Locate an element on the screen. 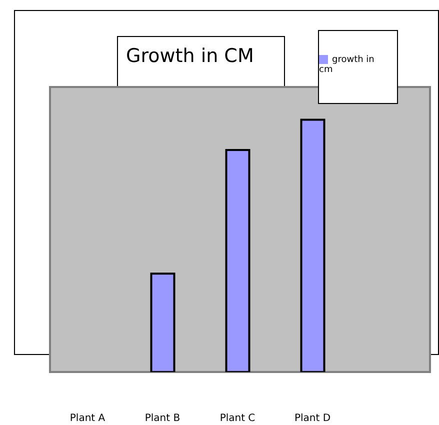  chart-title: Growth in CM is located at coordinates (201, 71).